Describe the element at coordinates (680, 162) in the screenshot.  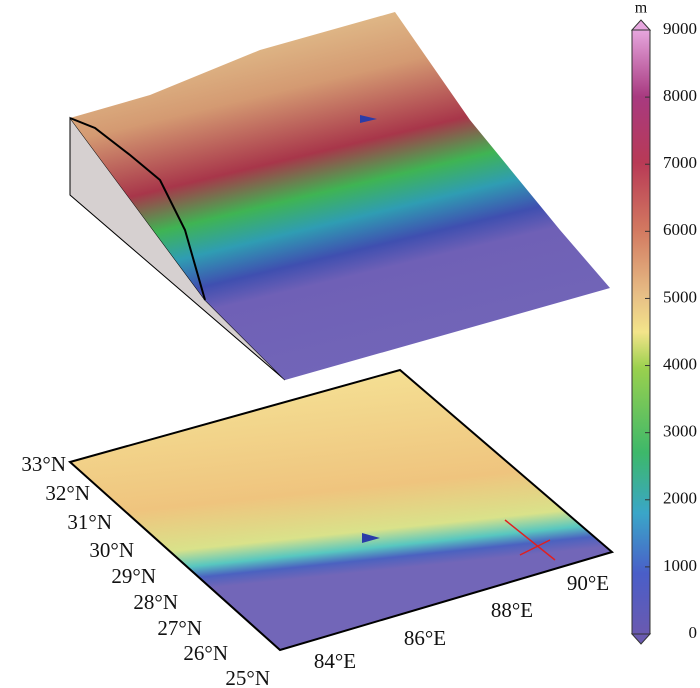
I see `colorbar-tick-label: 7000` at that location.